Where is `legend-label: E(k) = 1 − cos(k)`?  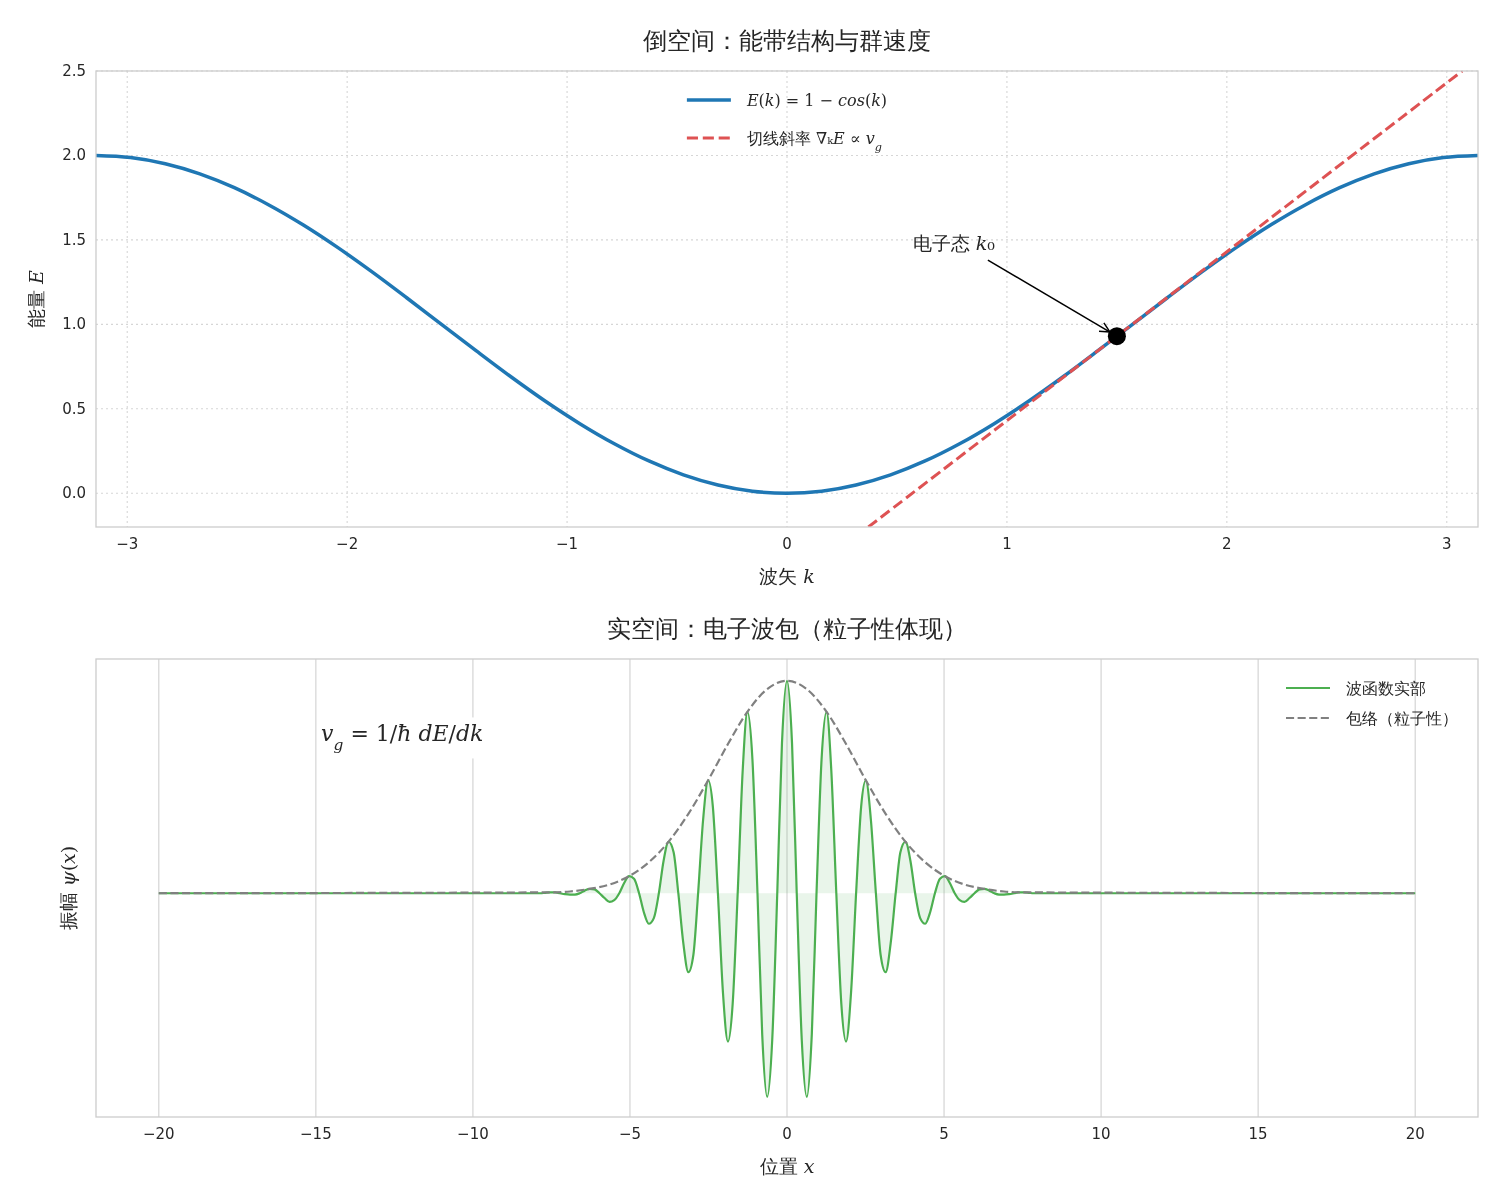 legend-label: E(k) = 1 − cos(k) is located at coordinates (816, 100).